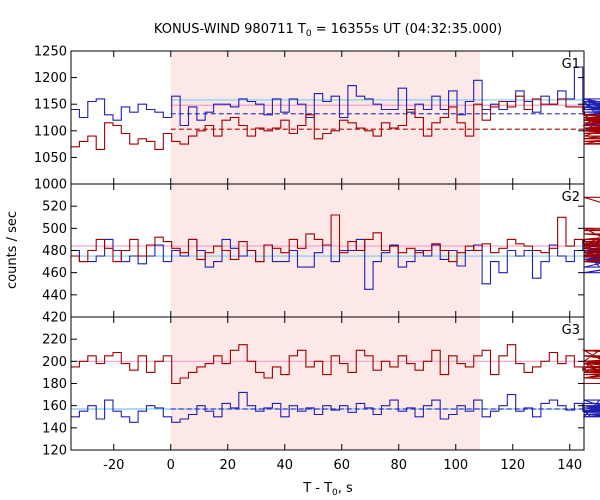 The image size is (600, 500). I want to click on y-tick-label: 440, so click(54, 295).